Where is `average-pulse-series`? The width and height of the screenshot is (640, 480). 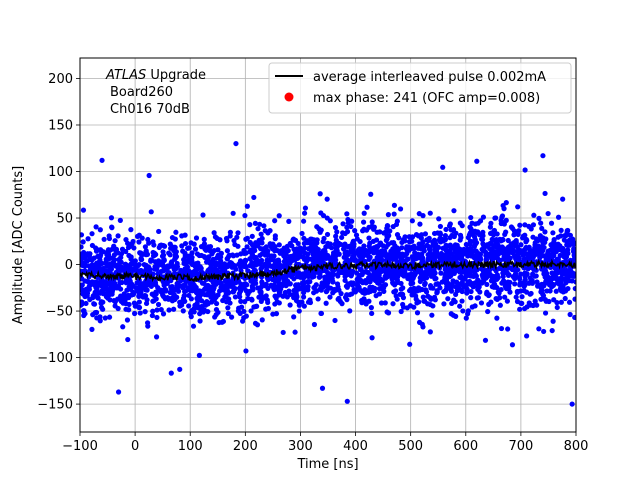
average-pulse-series is located at coordinates (328, 270).